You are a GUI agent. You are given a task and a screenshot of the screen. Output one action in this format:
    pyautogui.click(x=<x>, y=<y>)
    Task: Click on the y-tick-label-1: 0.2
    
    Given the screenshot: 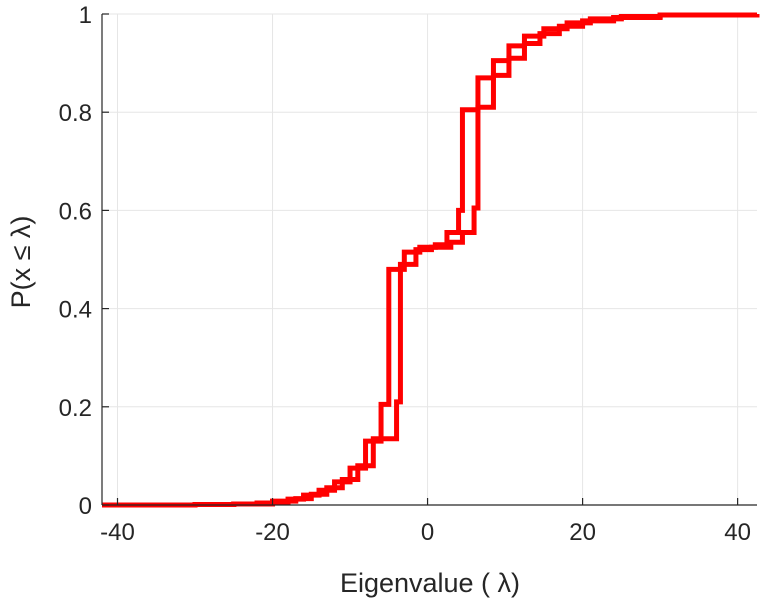 What is the action you would take?
    pyautogui.click(x=75, y=408)
    